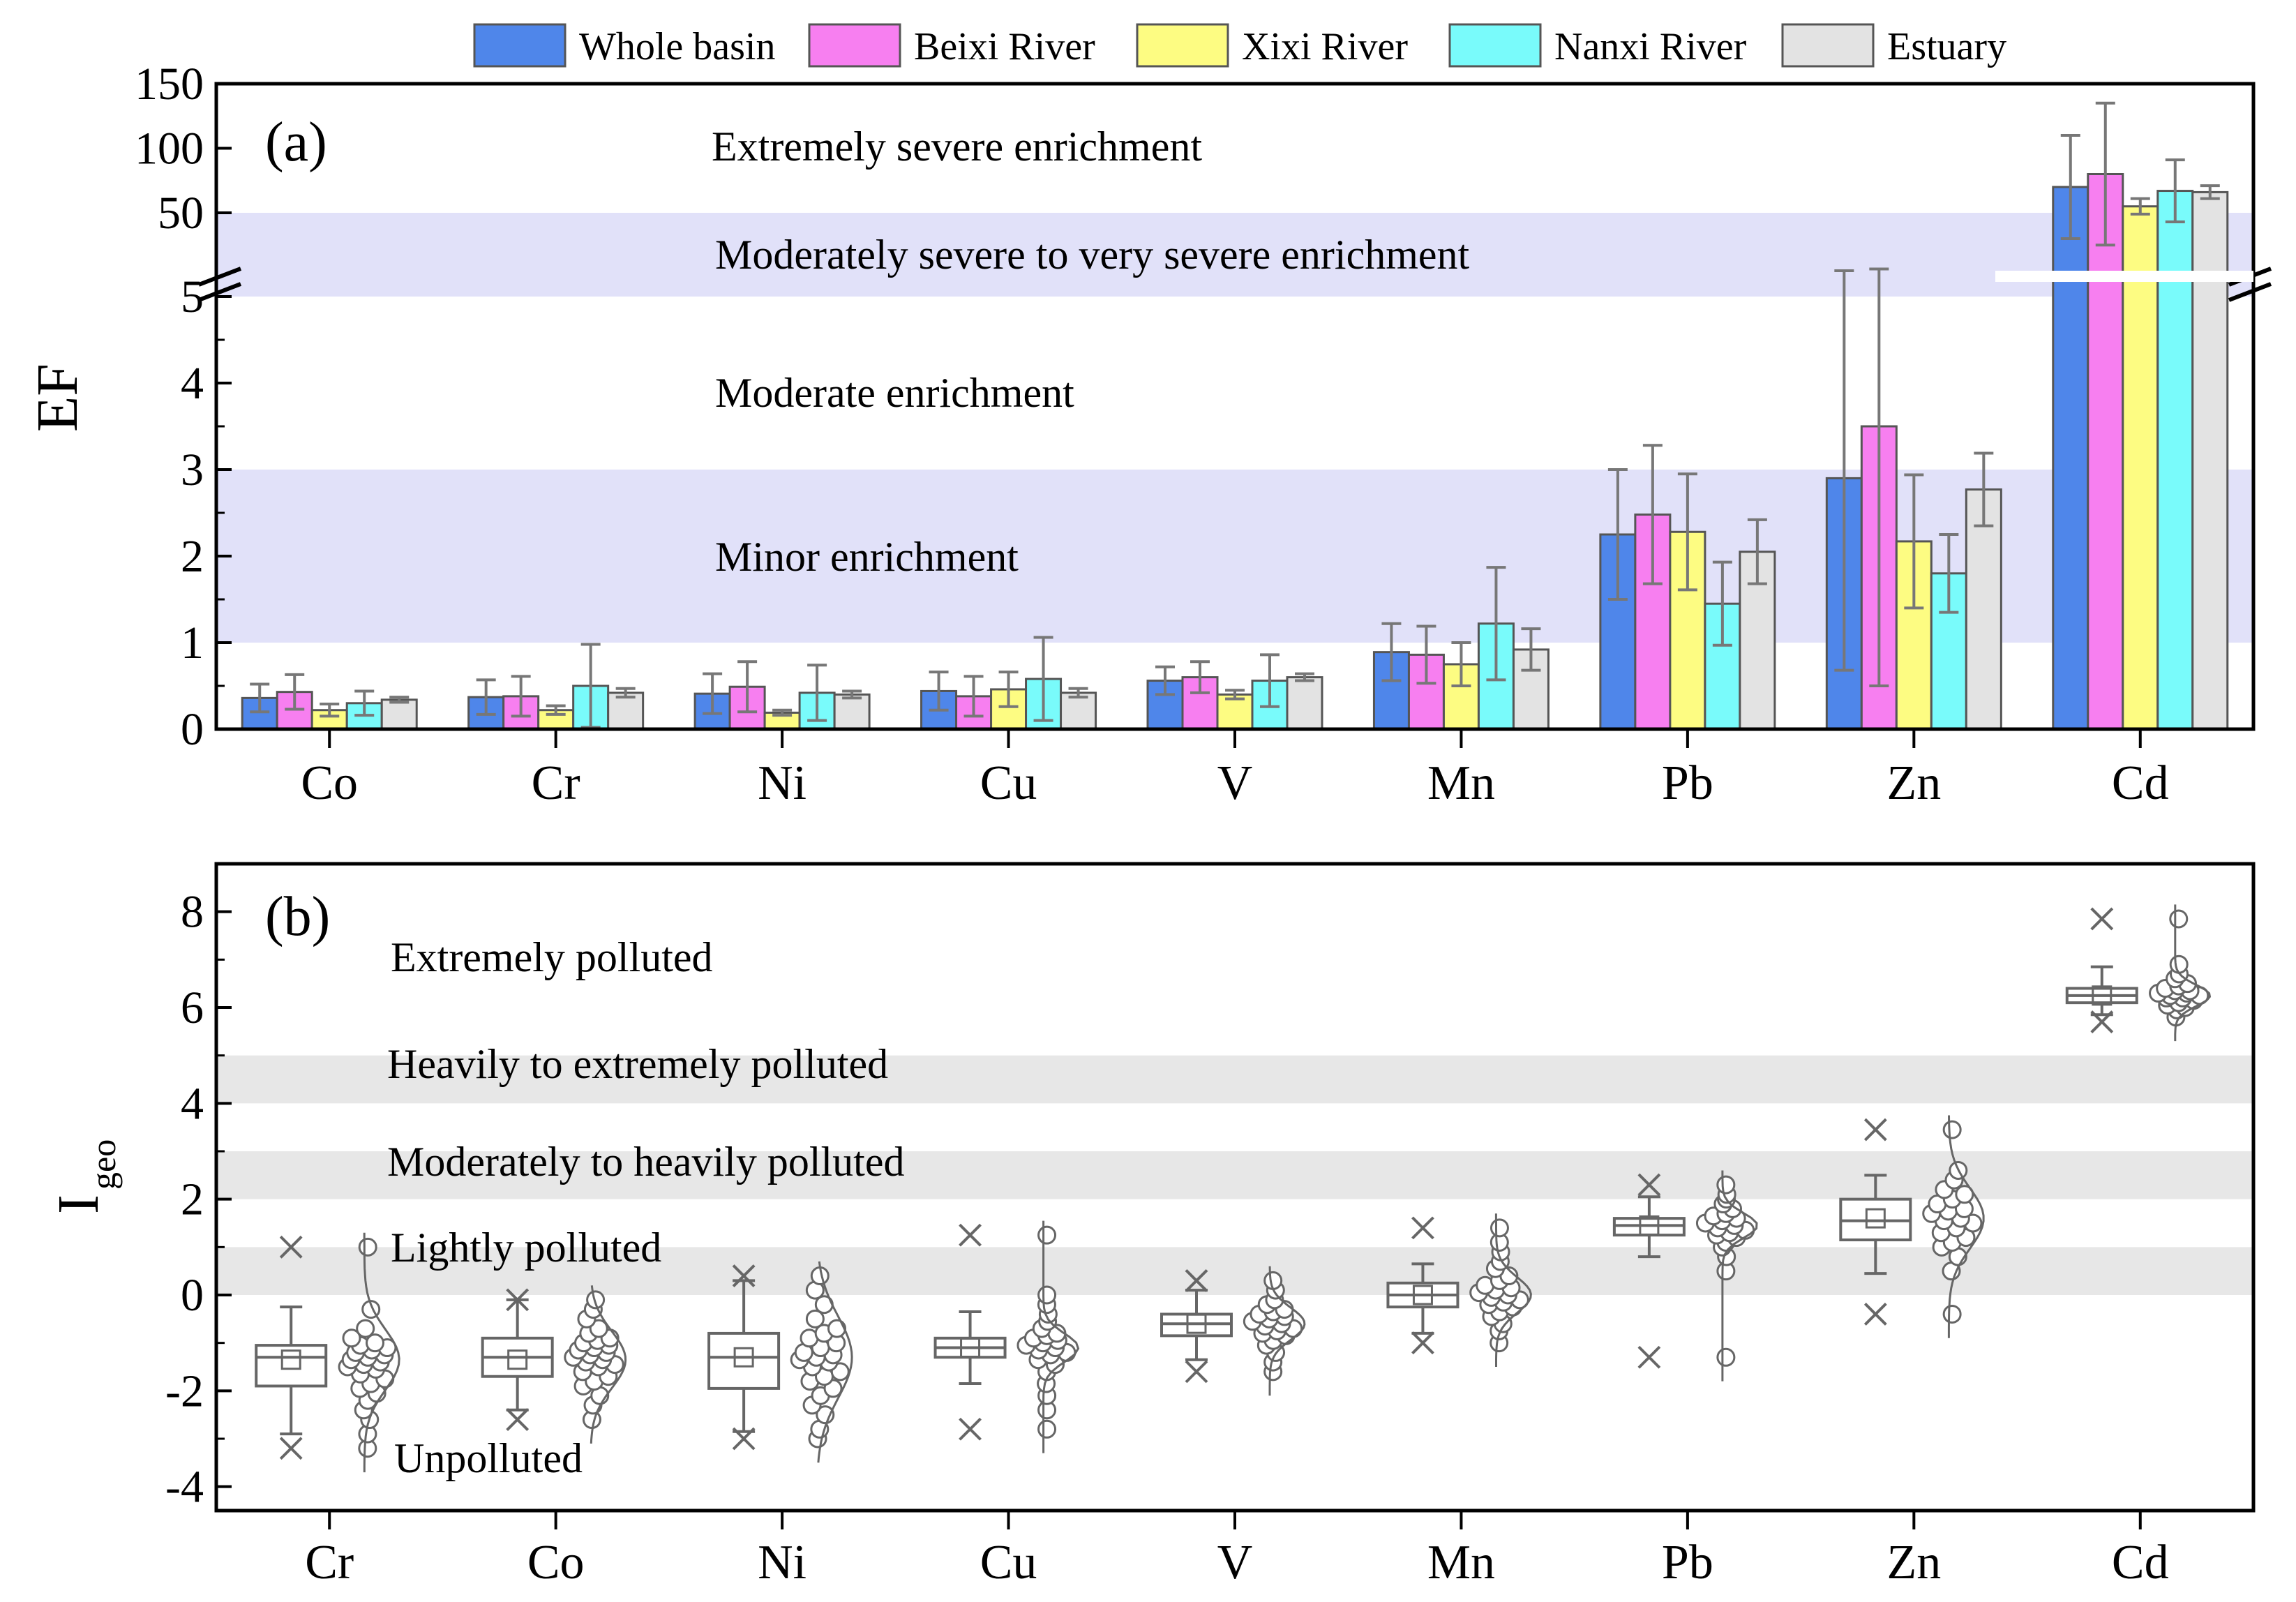 The image size is (2296, 1602). I want to click on panel-a-x-axis: Co Cr Ni Cu V Mn Pb Zn Cd, so click(1235, 769).